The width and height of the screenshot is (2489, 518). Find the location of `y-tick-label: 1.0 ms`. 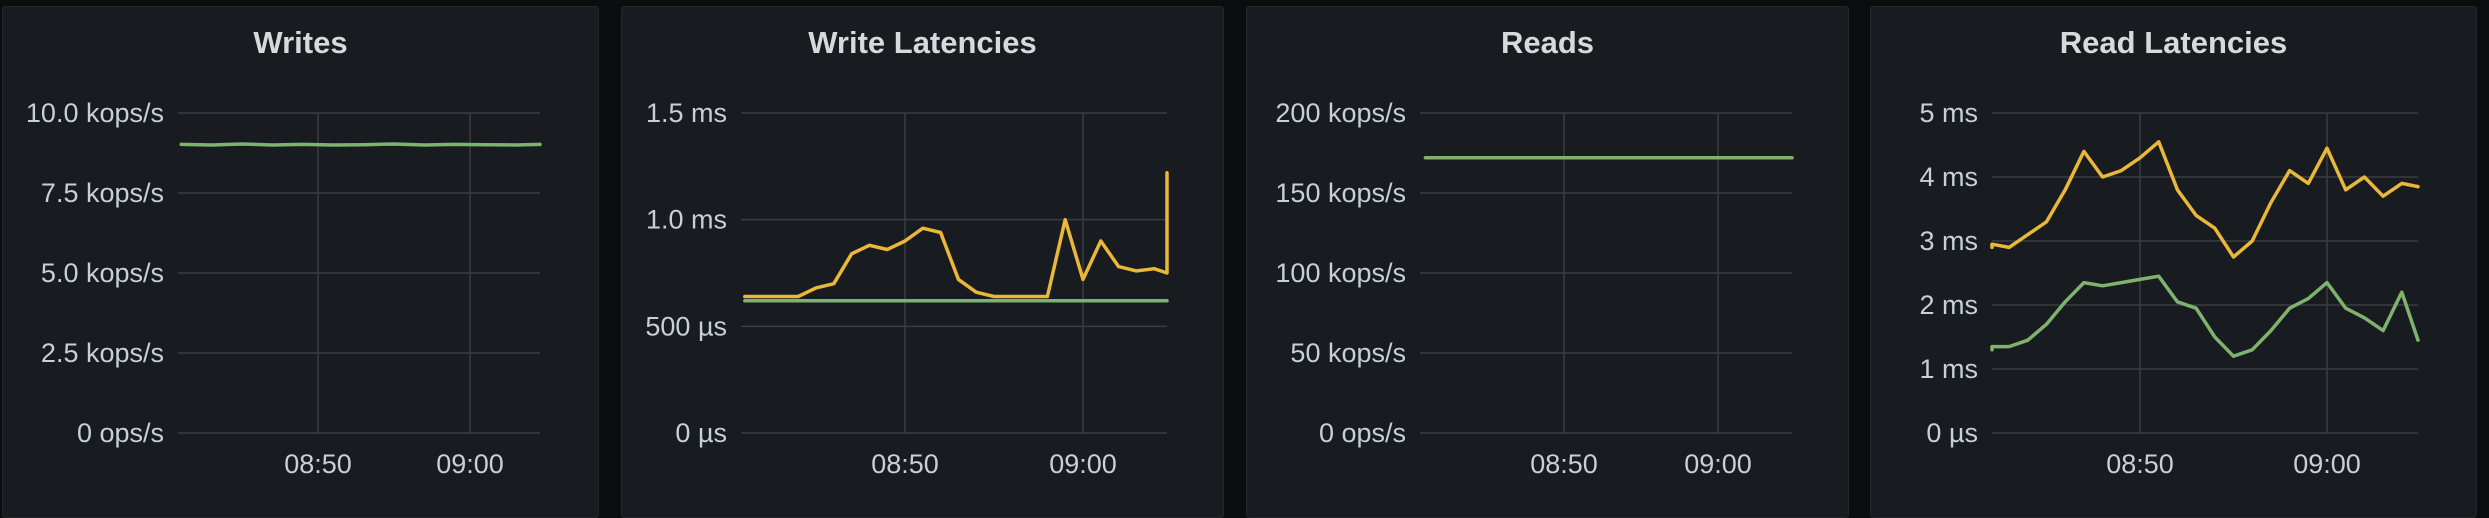

y-tick-label: 1.0 ms is located at coordinates (686, 220).